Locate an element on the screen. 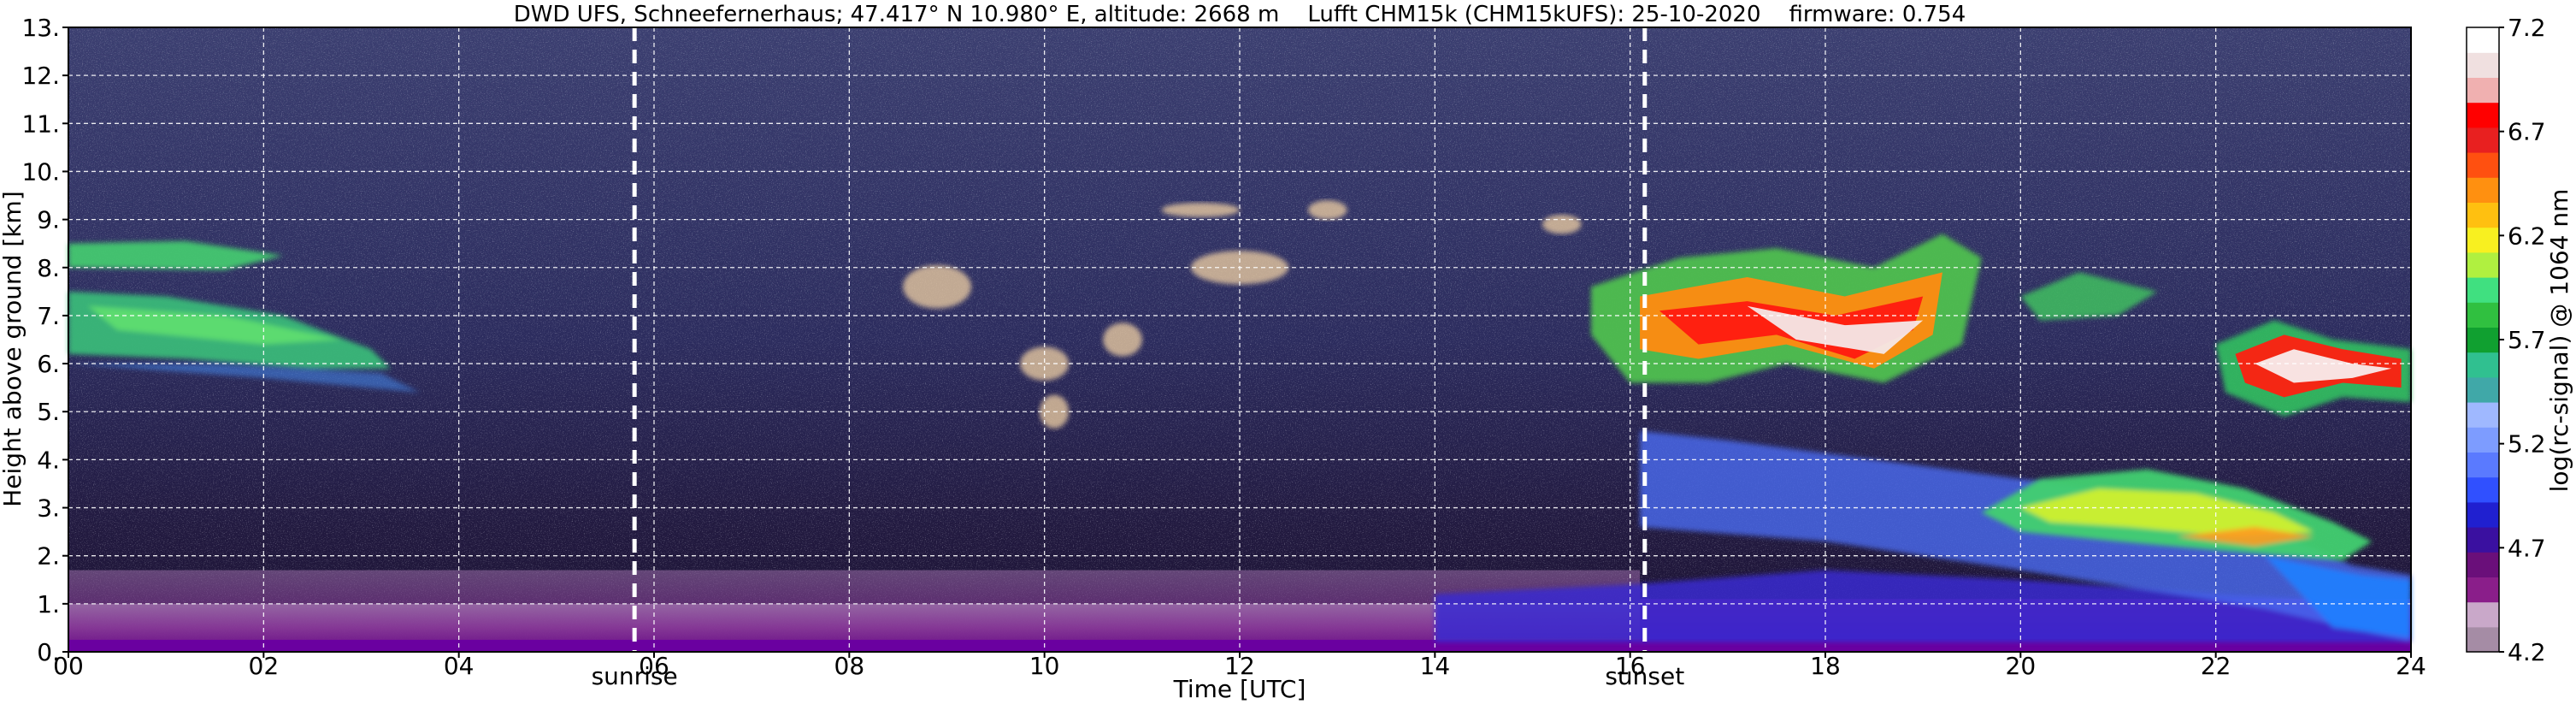 The width and height of the screenshot is (2576, 710). x-tick-label: 18 is located at coordinates (1825, 666).